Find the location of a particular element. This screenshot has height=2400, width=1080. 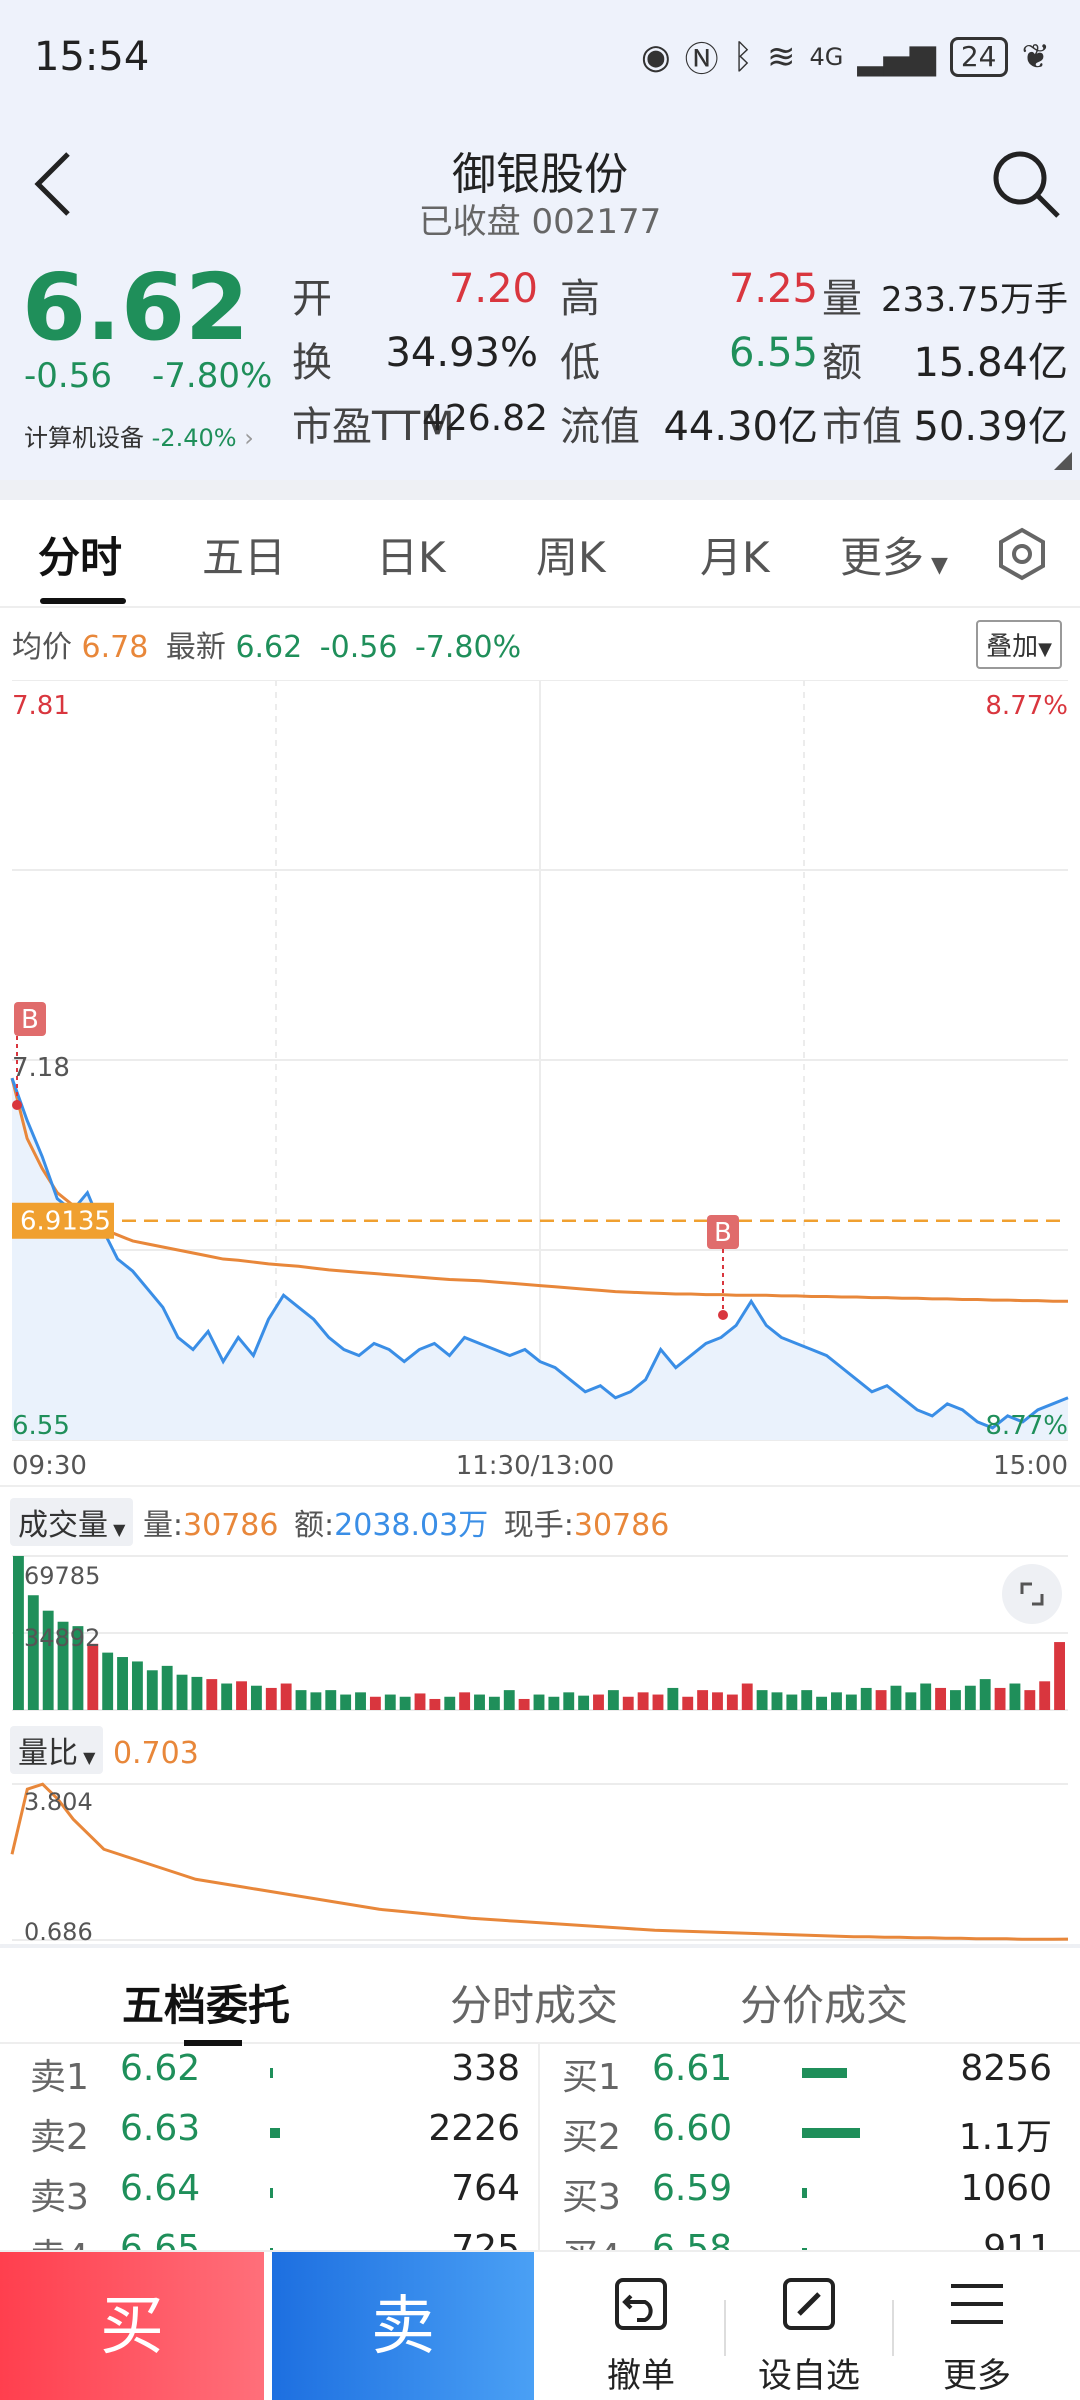

orderbook-tab-underline is located at coordinates (213, 2043).